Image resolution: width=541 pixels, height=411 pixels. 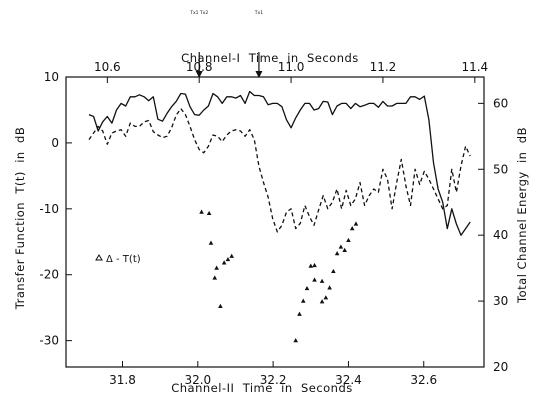 What do you see at coordinates (500, 103) in the screenshot?
I see `right-tick-label: 60` at bounding box center [500, 103].